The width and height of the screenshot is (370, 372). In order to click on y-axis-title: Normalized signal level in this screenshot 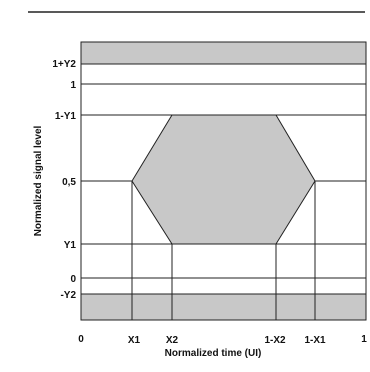, I will do `click(38, 180)`.